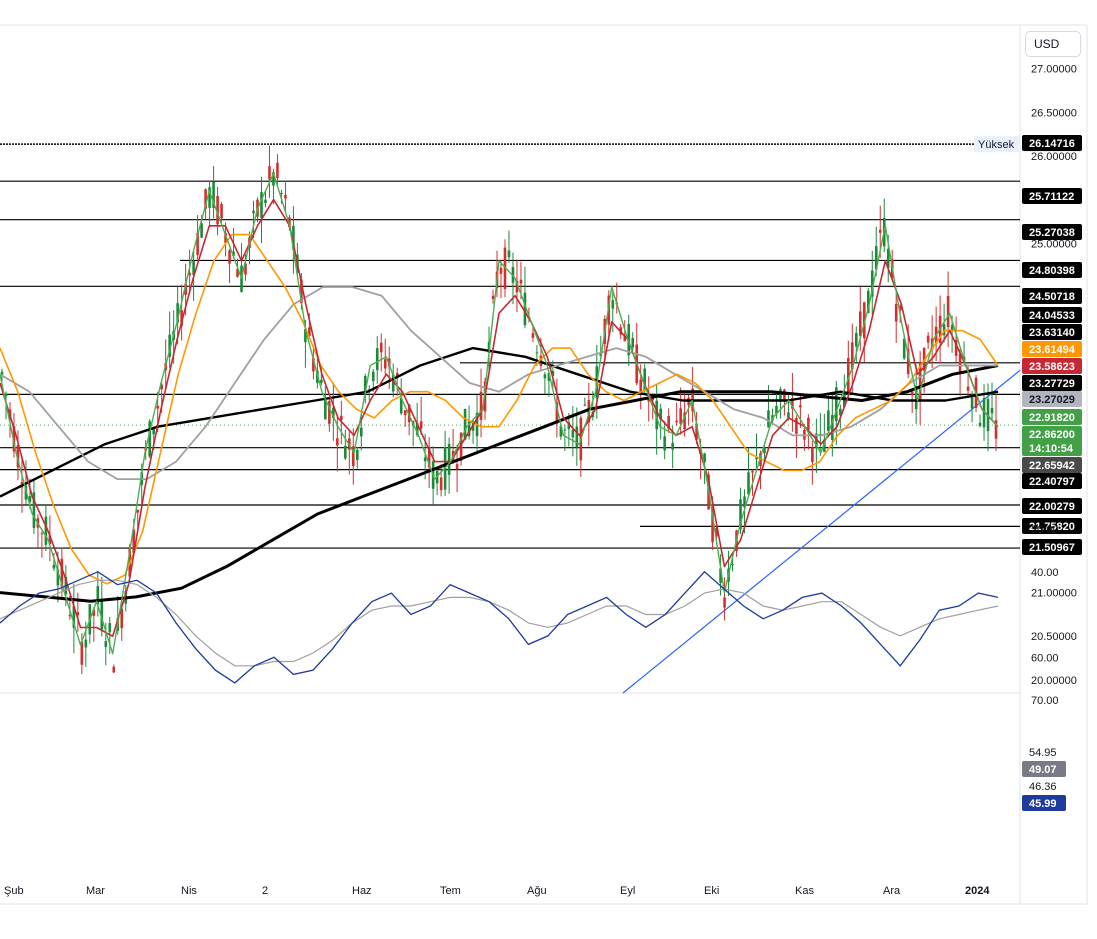 The height and width of the screenshot is (939, 1097). Describe the element at coordinates (977, 891) in the screenshot. I see `time-tick: 2024` at that location.